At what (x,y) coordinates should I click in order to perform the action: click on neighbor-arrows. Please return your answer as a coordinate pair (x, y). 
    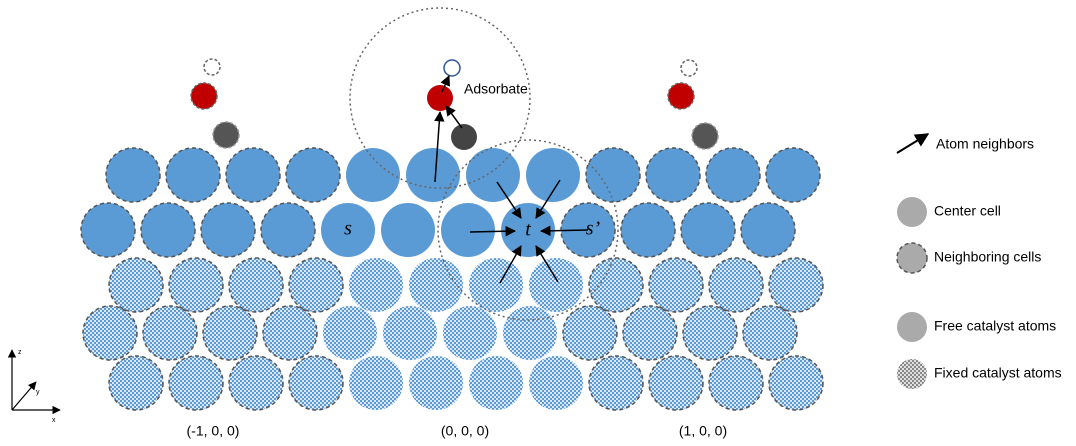
    Looking at the image, I should click on (511, 179).